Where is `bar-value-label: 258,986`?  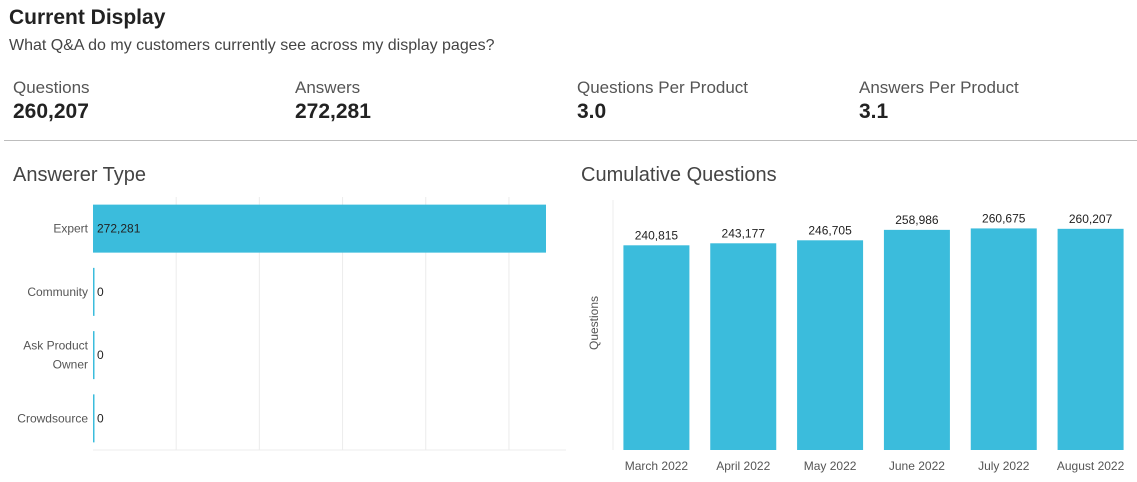
bar-value-label: 258,986 is located at coordinates (917, 220).